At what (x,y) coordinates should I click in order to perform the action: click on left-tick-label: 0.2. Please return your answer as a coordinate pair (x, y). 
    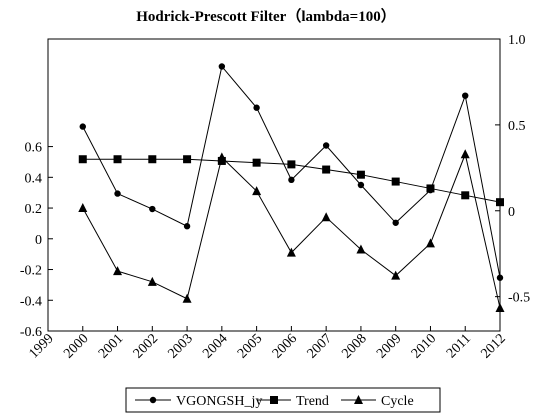
    Looking at the image, I should click on (34, 209).